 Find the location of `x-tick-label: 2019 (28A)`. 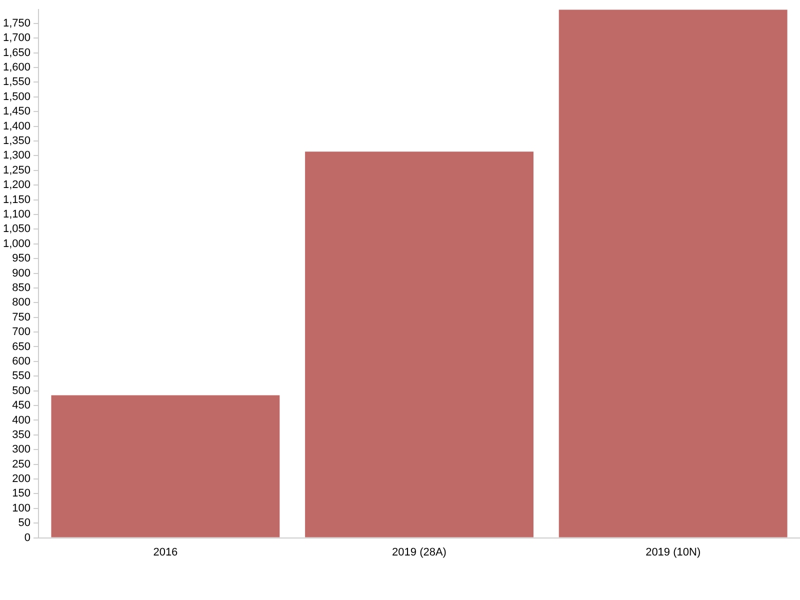

x-tick-label: 2019 (28A) is located at coordinates (419, 552).